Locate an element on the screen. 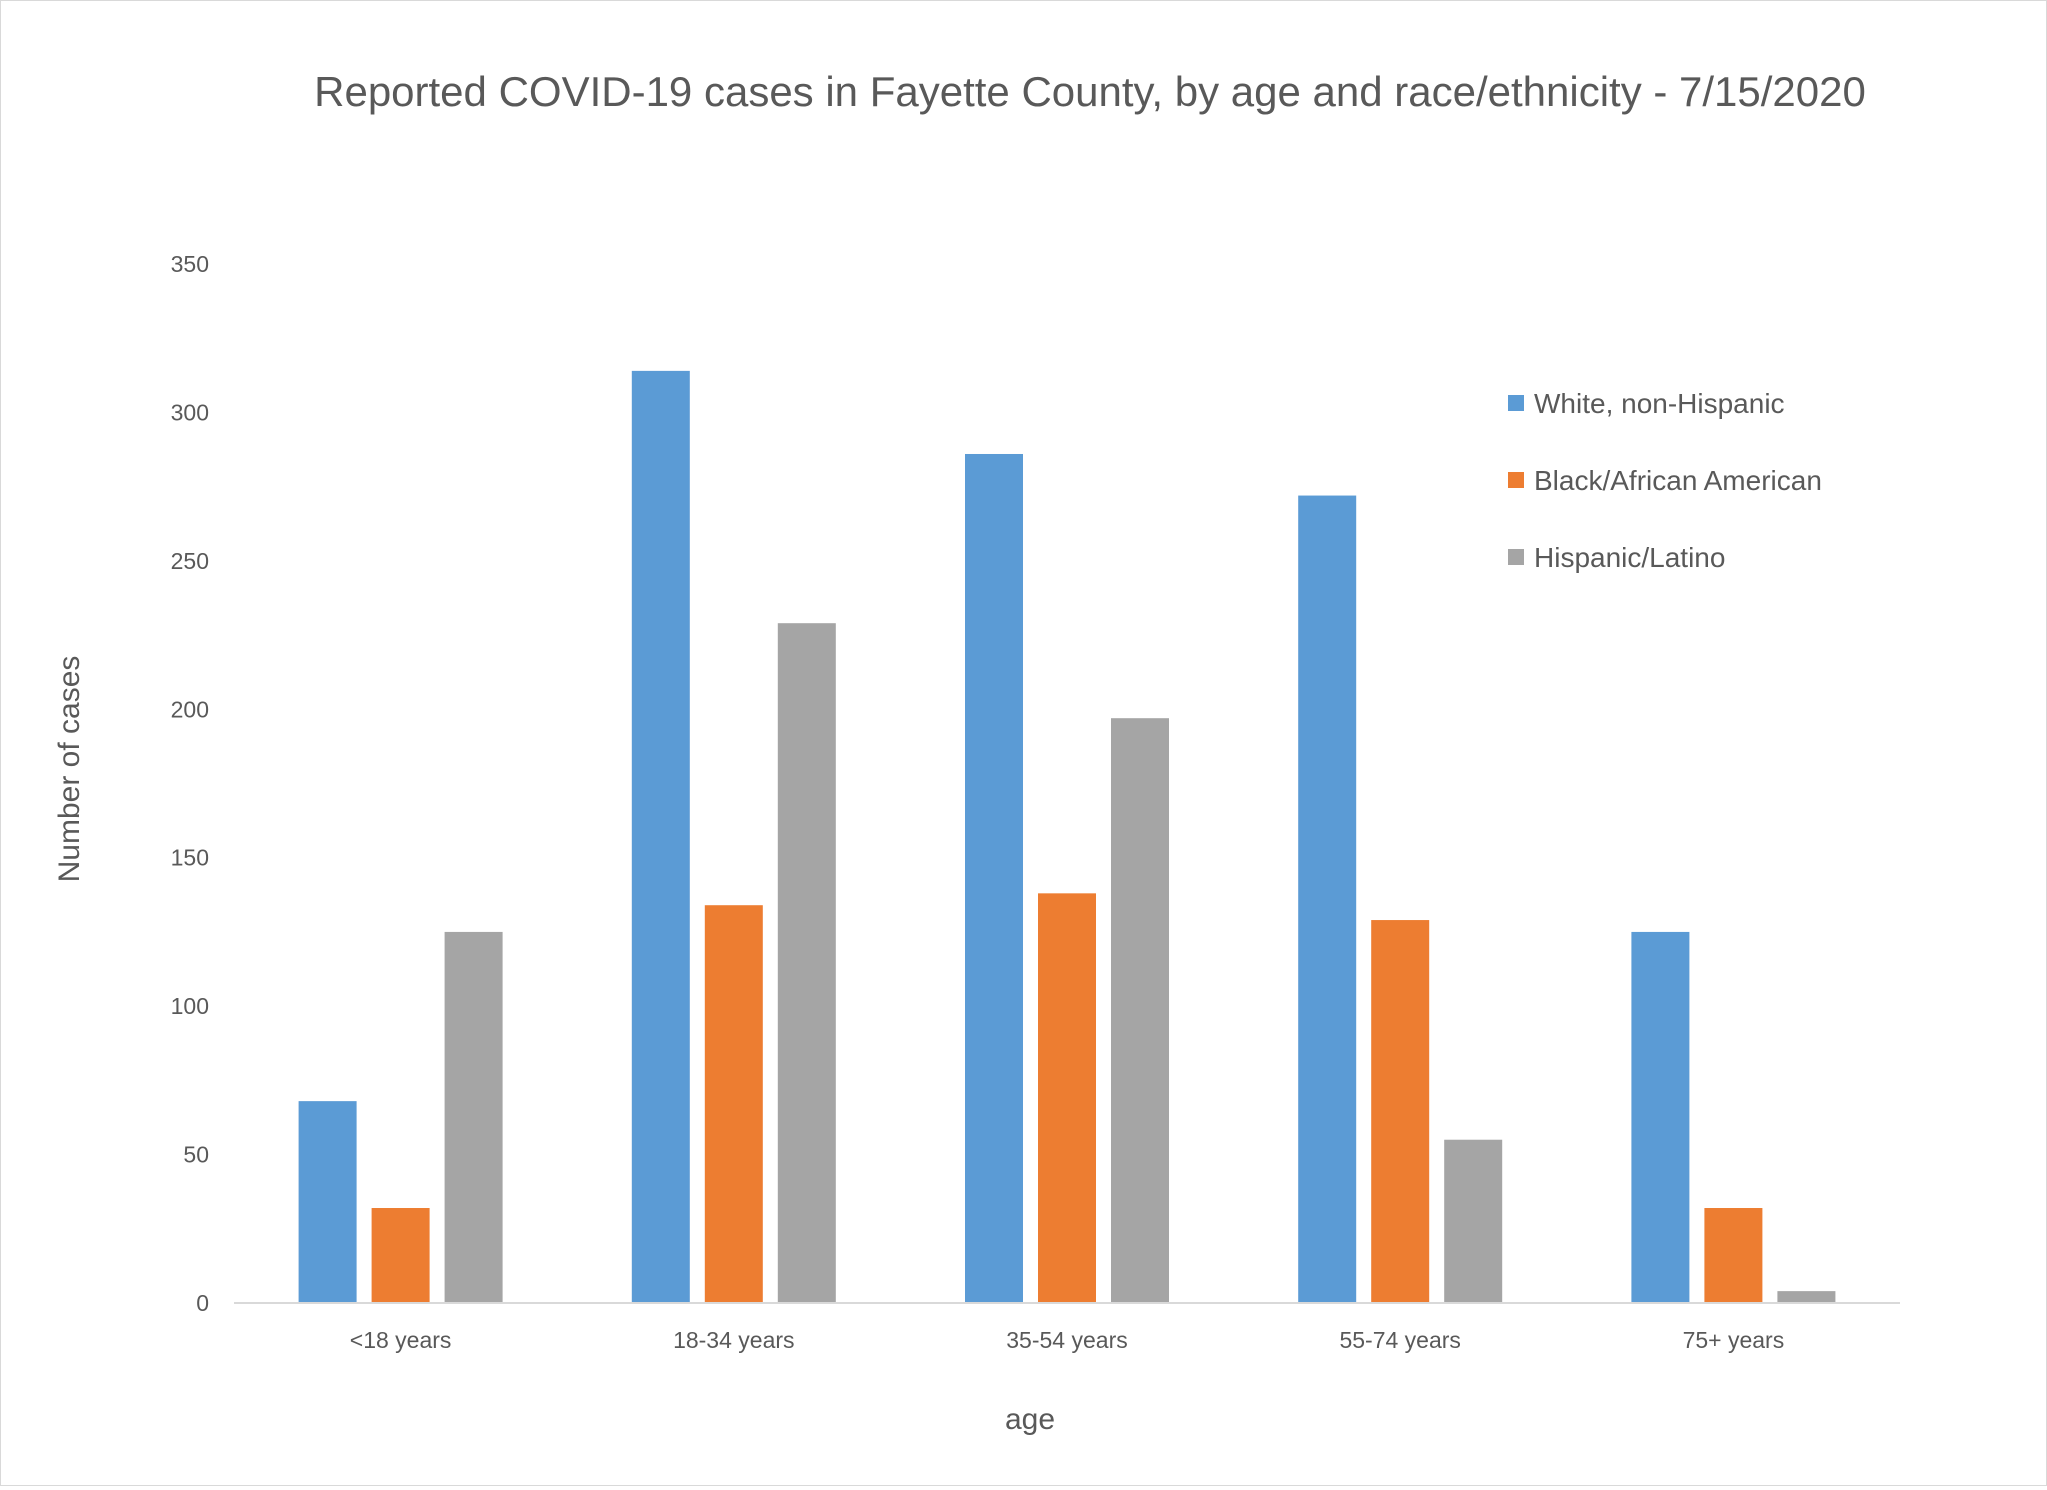 Image resolution: width=2047 pixels, height=1490 pixels. x-tick-label: 35-54 years is located at coordinates (1066, 1340).